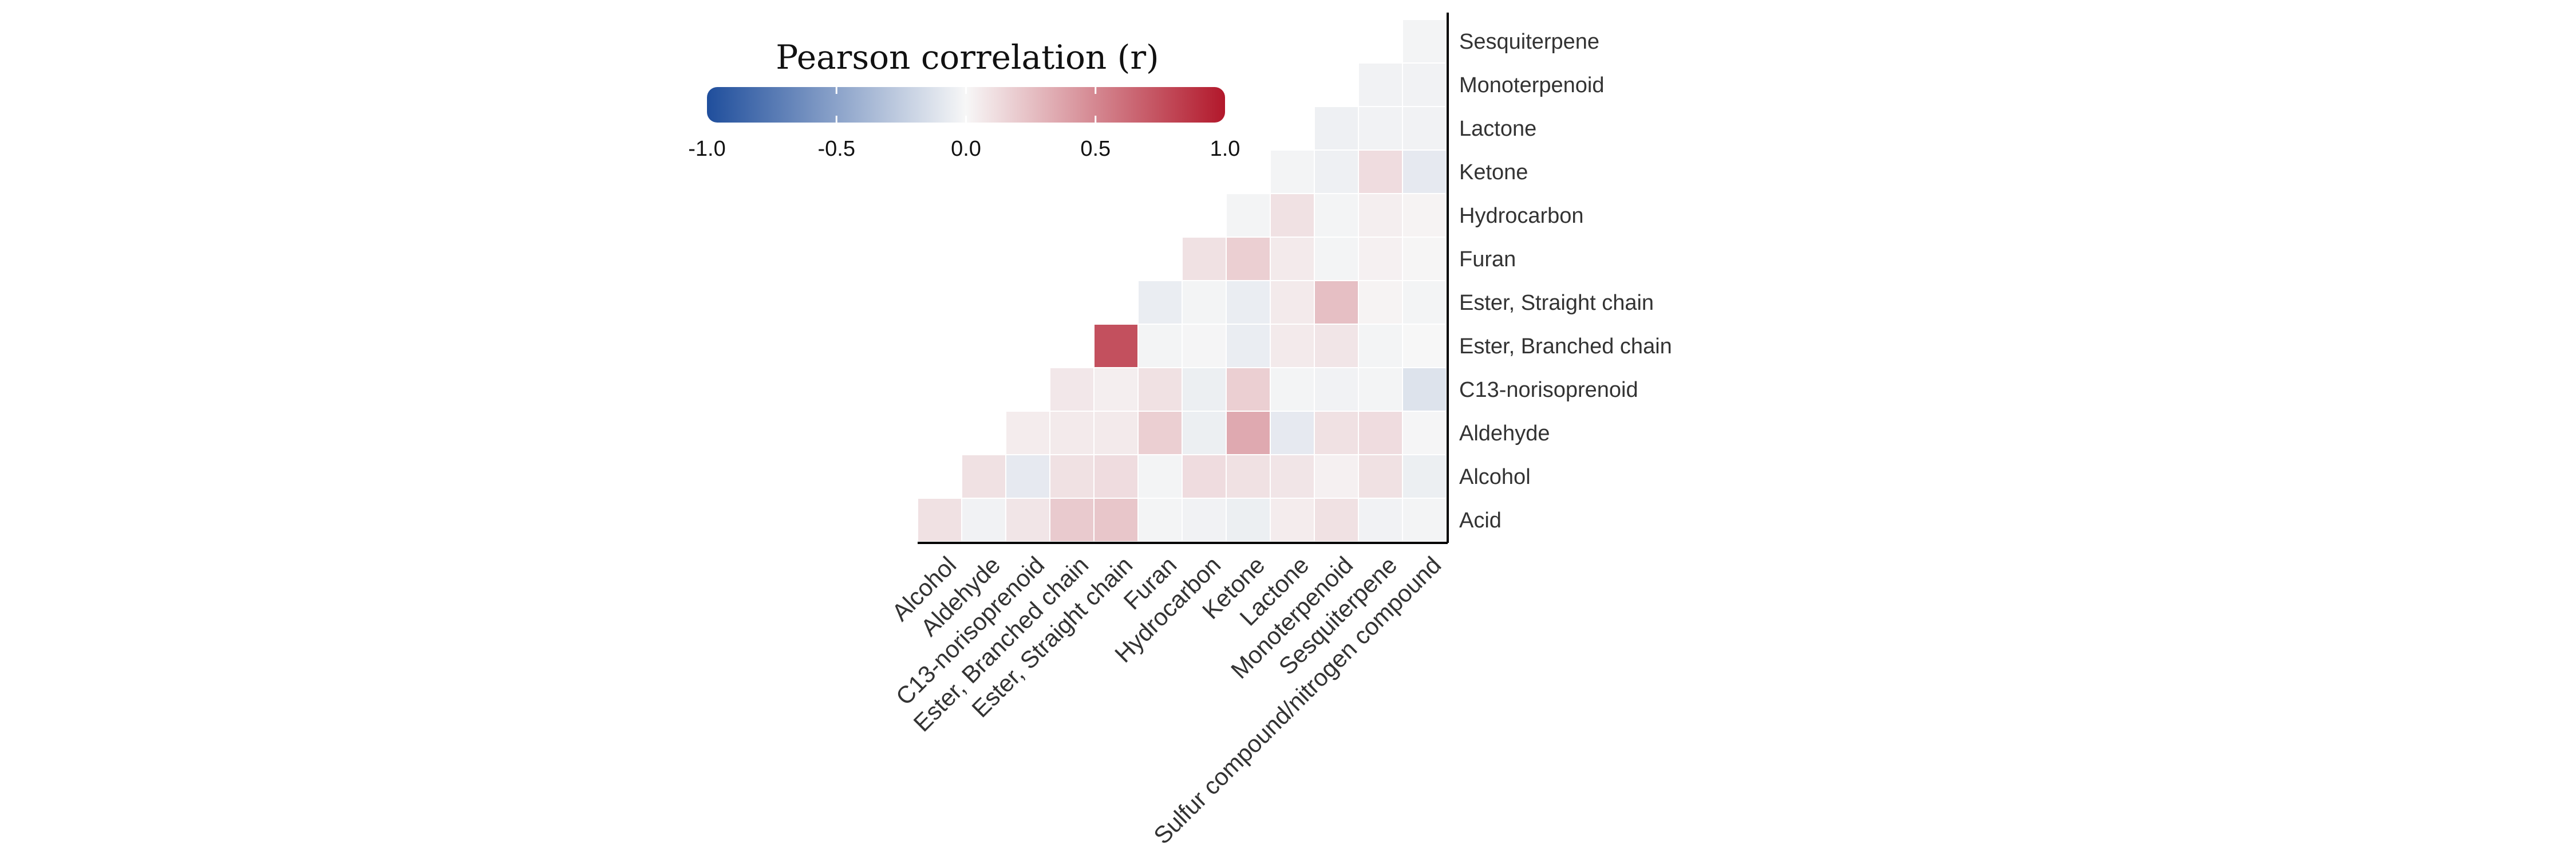 Image resolution: width=2576 pixels, height=859 pixels. I want to click on heatmap-cells, so click(1182, 280).